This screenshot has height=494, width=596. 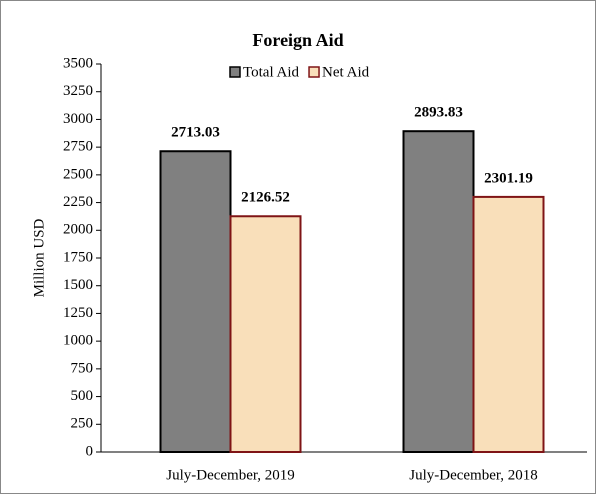 What do you see at coordinates (78, 202) in the screenshot?
I see `y-tick-label: 2250` at bounding box center [78, 202].